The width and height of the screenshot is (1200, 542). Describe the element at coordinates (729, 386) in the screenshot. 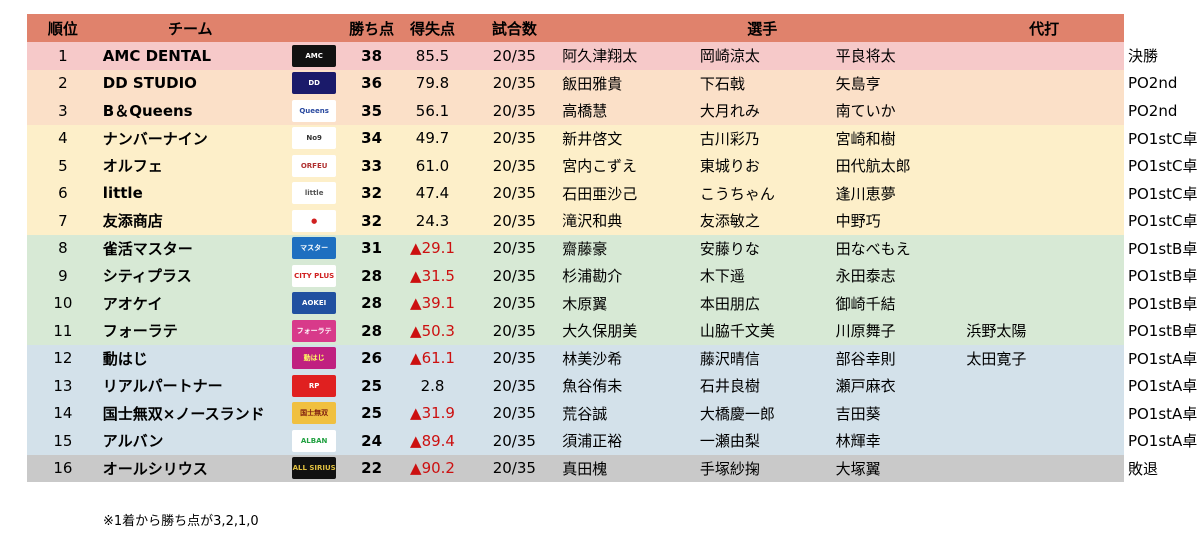

I see `player-2: 石井良樹` at that location.